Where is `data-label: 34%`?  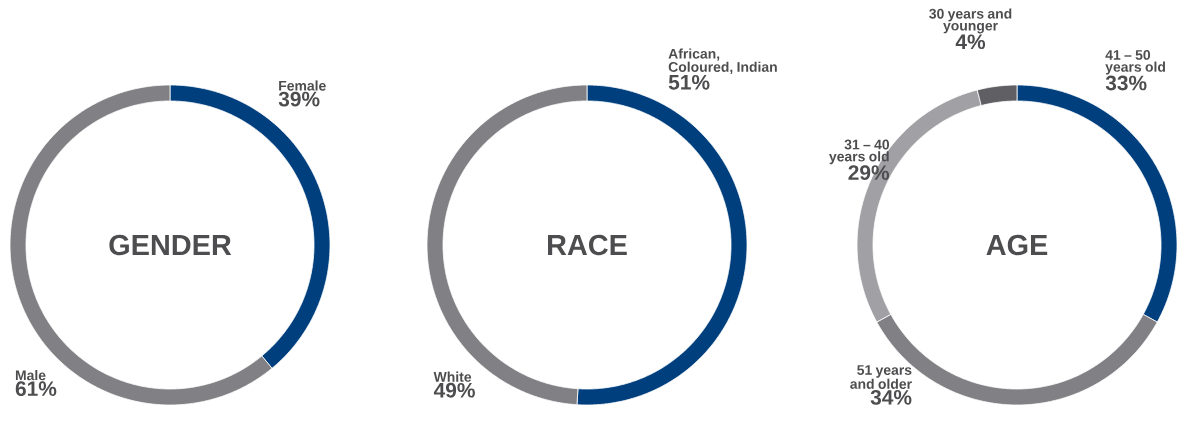 data-label: 34% is located at coordinates (891, 397).